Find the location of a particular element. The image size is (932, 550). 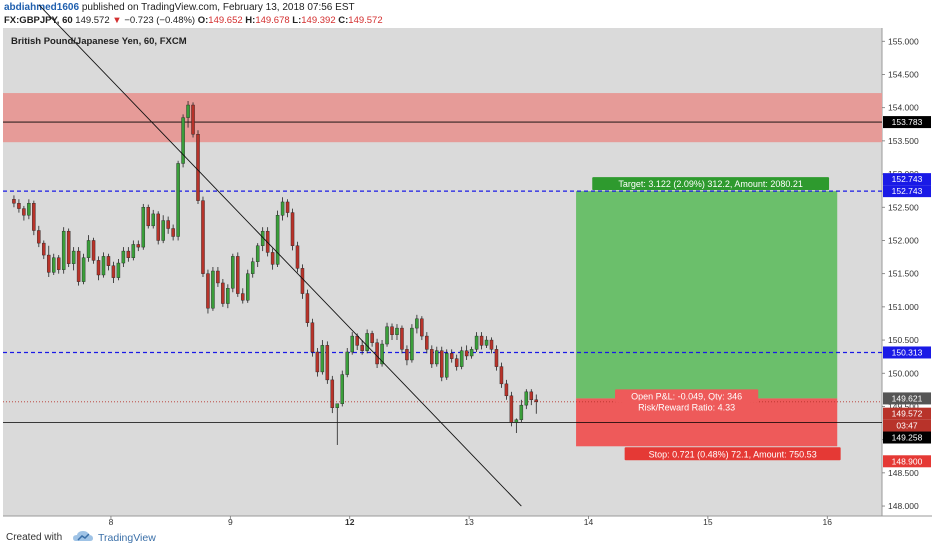

tradingview-link: TradingView is located at coordinates (127, 538).